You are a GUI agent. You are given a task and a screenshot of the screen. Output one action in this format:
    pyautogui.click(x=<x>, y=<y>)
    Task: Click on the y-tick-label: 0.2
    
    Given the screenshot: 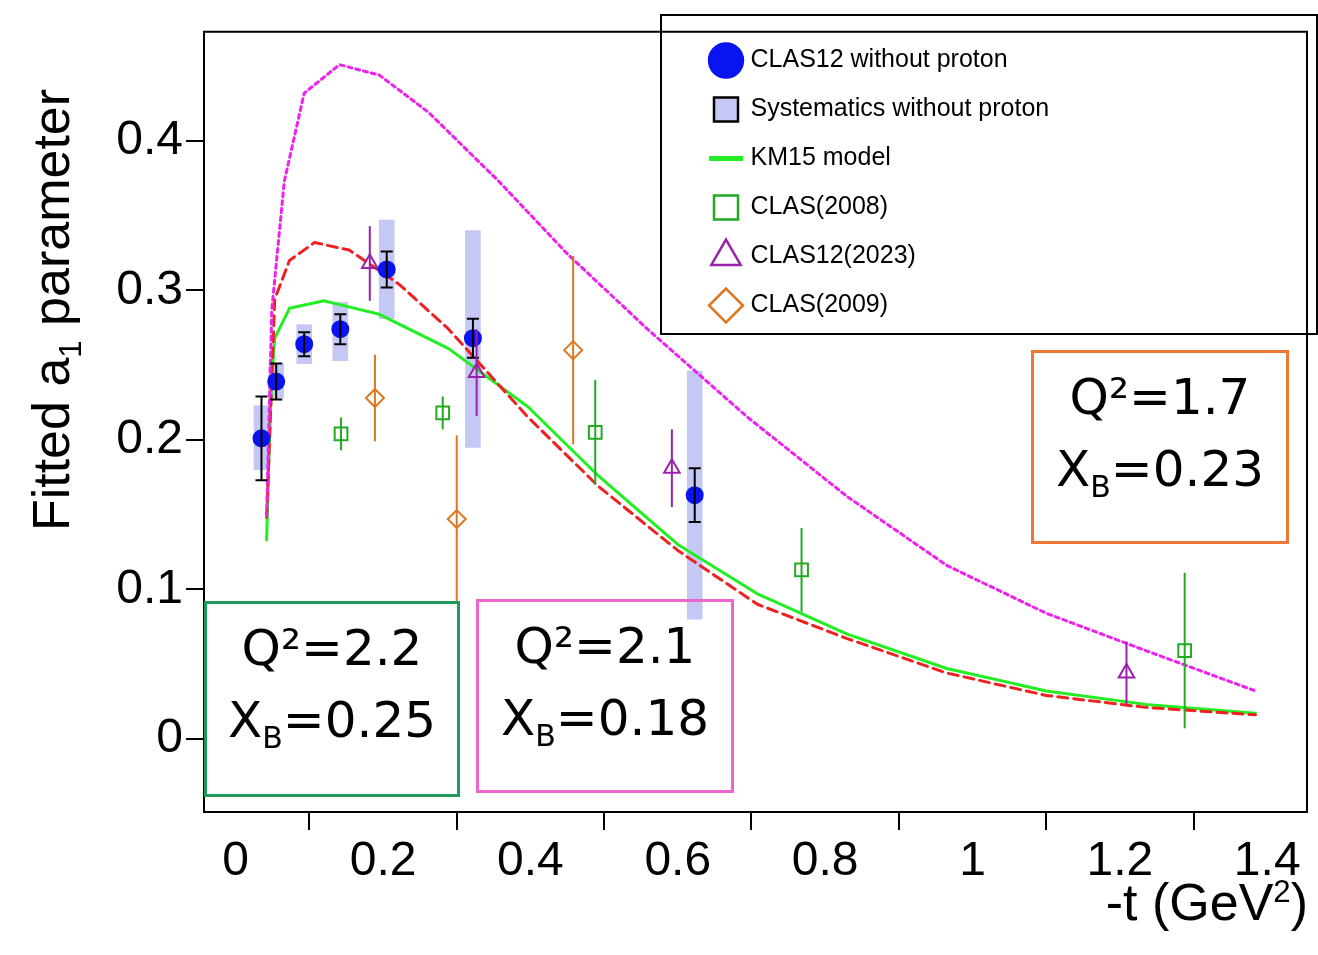 What is the action you would take?
    pyautogui.click(x=149, y=437)
    